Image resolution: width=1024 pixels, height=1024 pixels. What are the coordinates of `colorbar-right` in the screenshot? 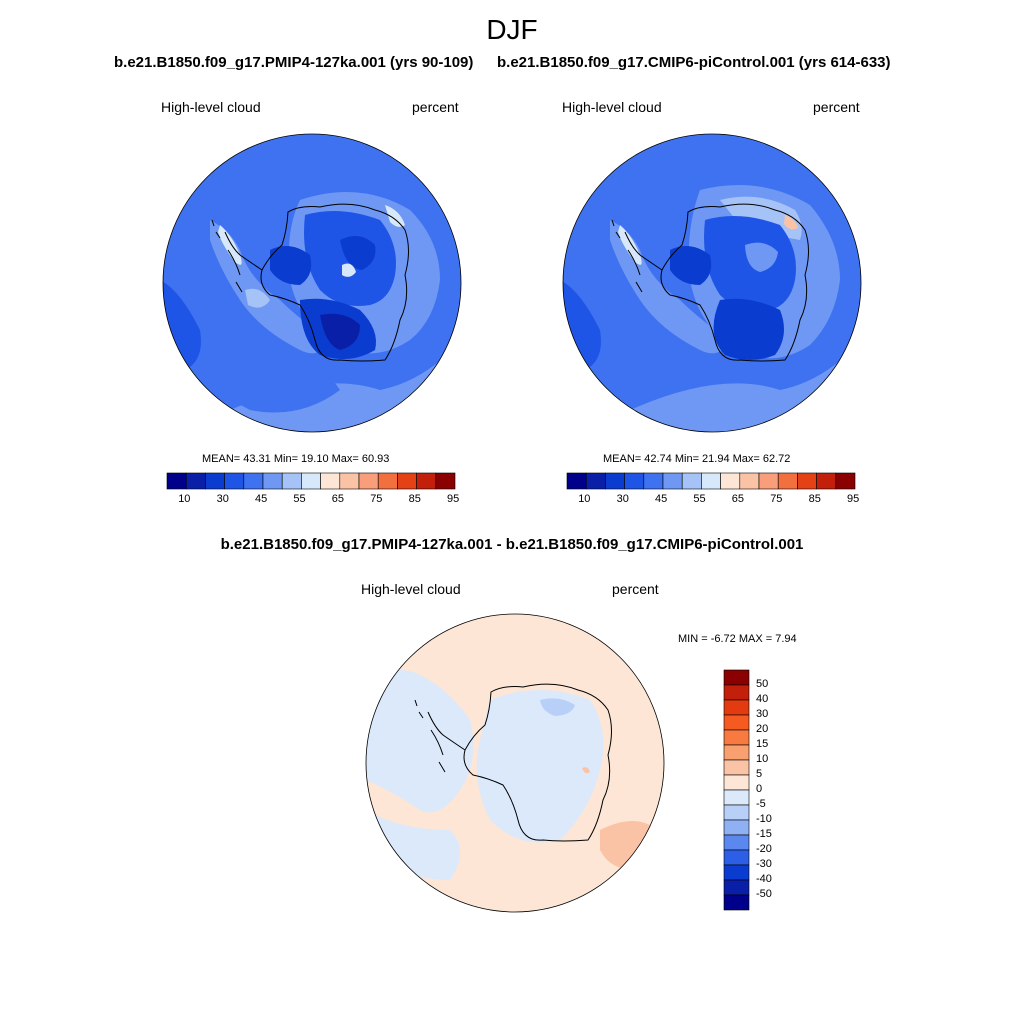 It's located at (711, 481).